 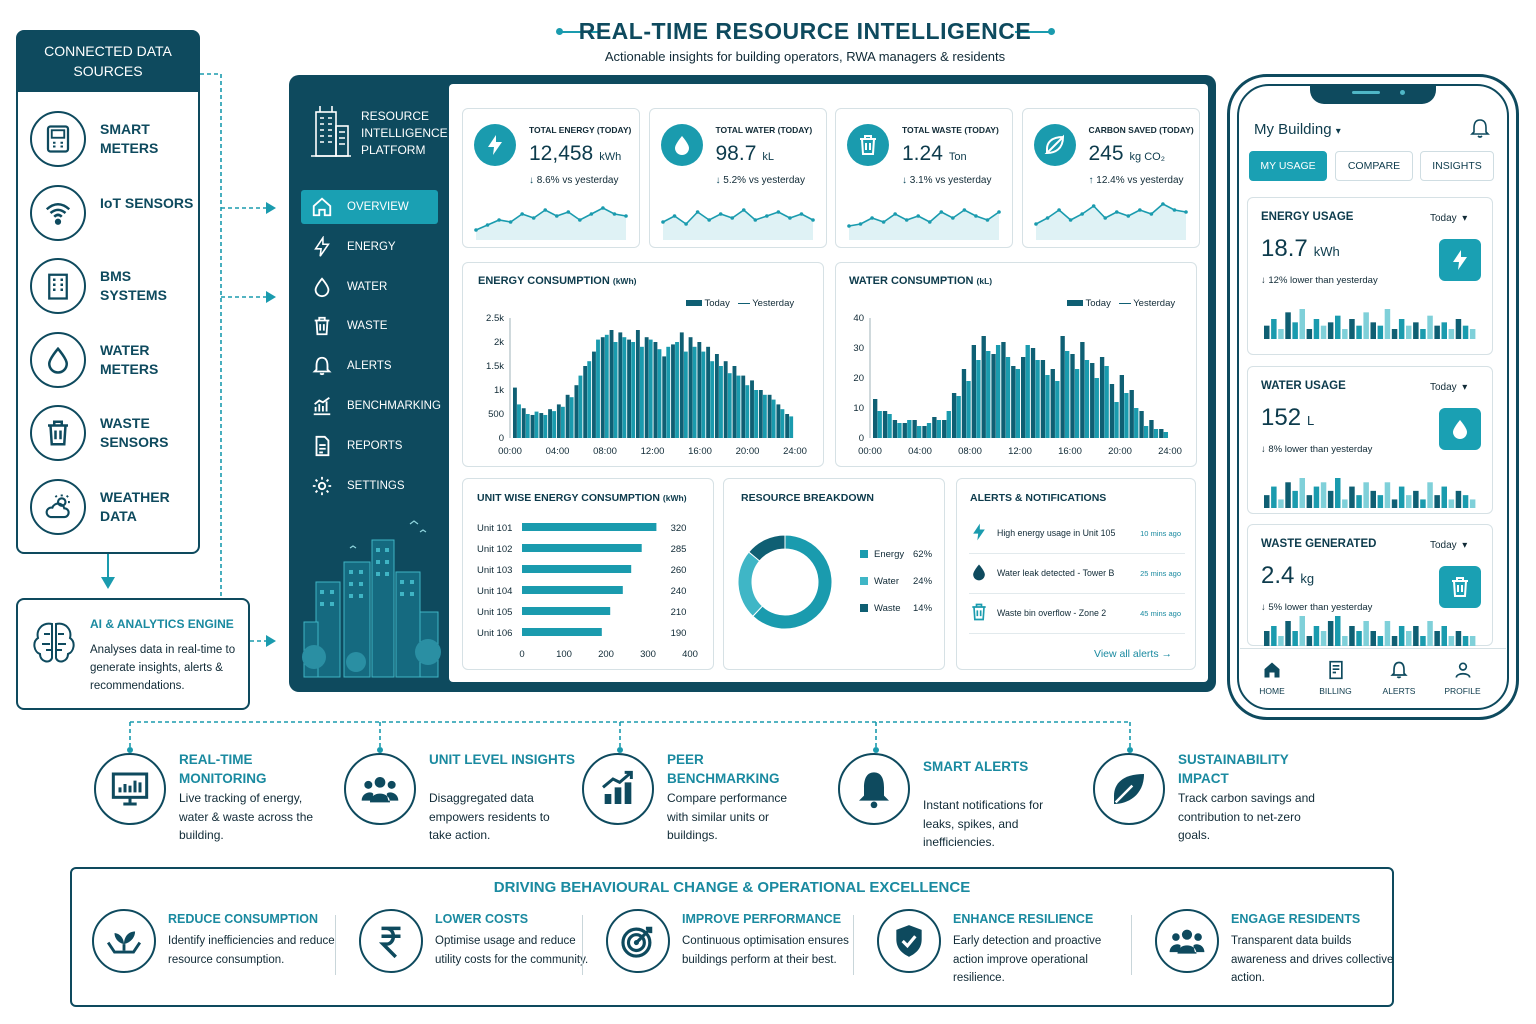 What do you see at coordinates (369, 486) in the screenshot?
I see `nav-settings: SETTINGS` at bounding box center [369, 486].